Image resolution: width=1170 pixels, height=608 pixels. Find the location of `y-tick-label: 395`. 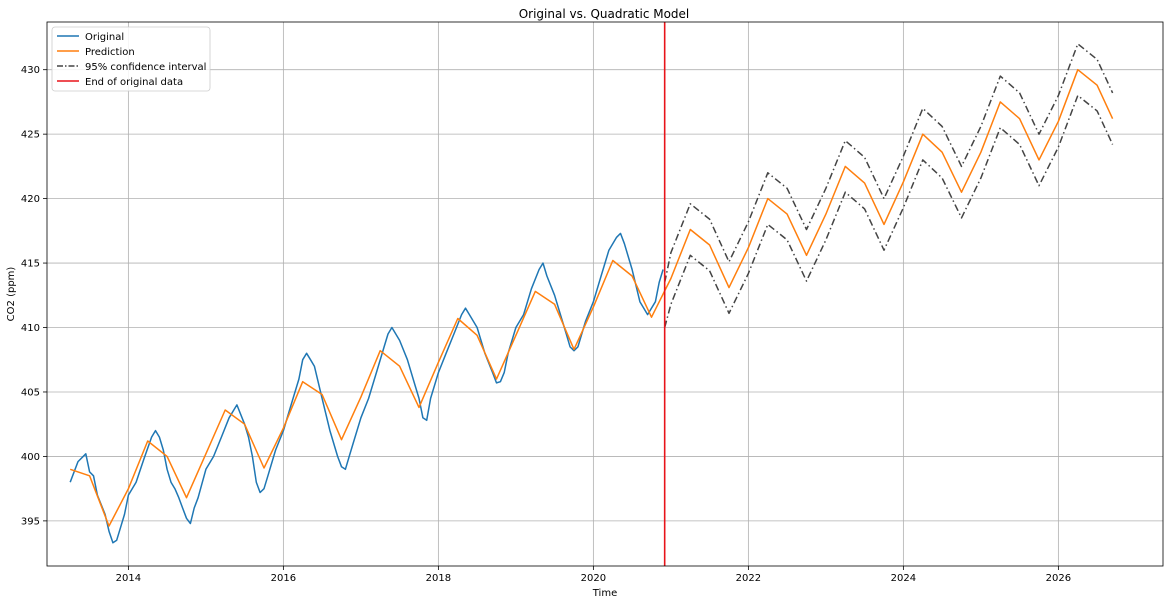

y-tick-label: 395 is located at coordinates (30, 521).